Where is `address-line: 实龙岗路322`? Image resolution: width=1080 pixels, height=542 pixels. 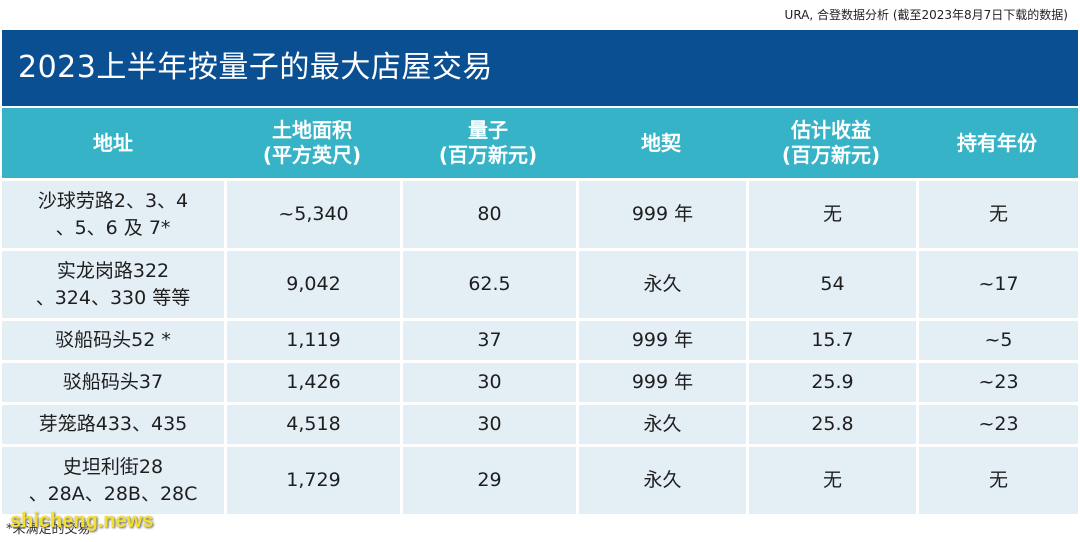 address-line: 实龙岗路322 is located at coordinates (113, 270).